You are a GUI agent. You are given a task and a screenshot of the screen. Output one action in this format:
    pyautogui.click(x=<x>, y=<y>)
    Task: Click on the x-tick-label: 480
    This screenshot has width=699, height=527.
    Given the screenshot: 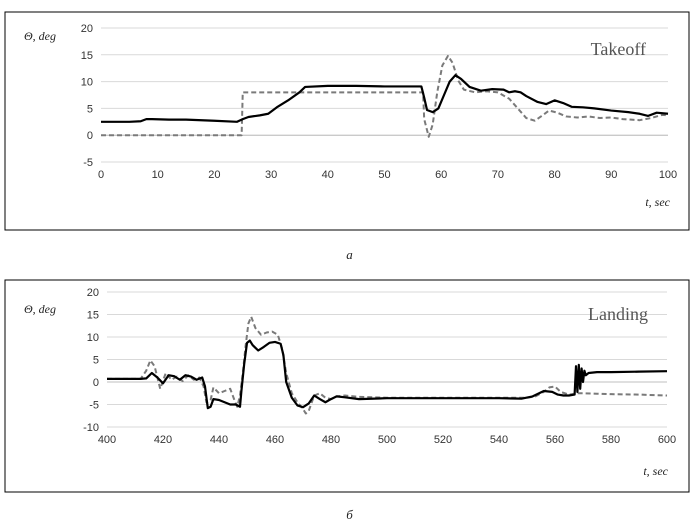 What is the action you would take?
    pyautogui.click(x=331, y=440)
    